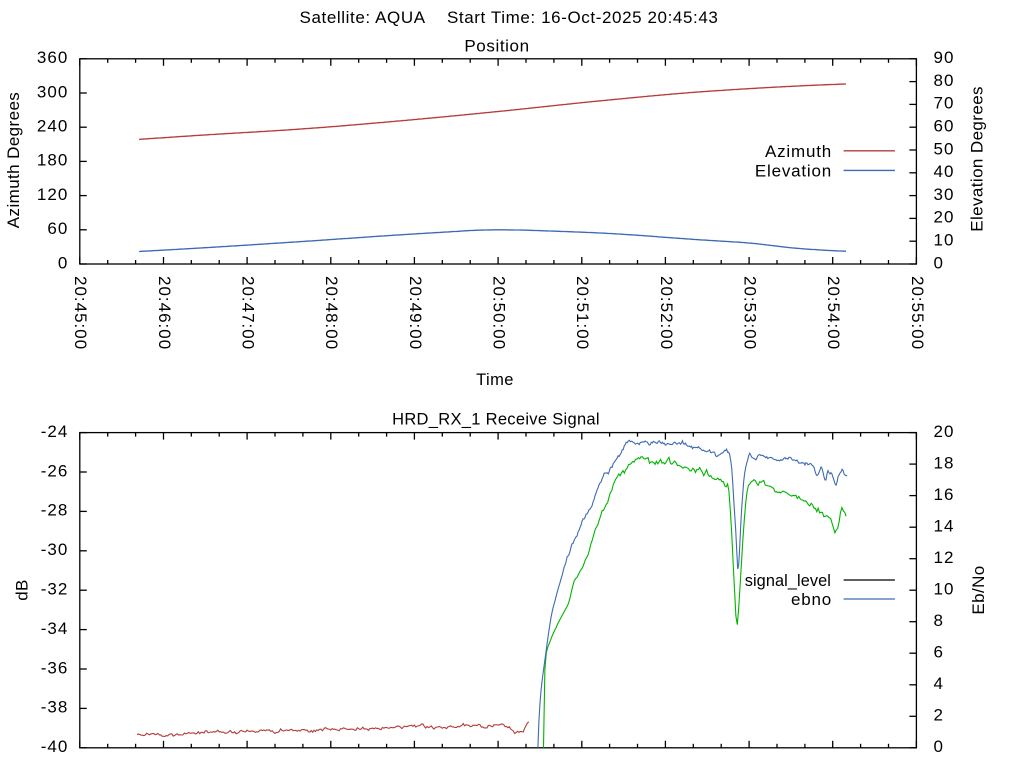  What do you see at coordinates (52, 91) in the screenshot?
I see `svg-text: 300` at bounding box center [52, 91].